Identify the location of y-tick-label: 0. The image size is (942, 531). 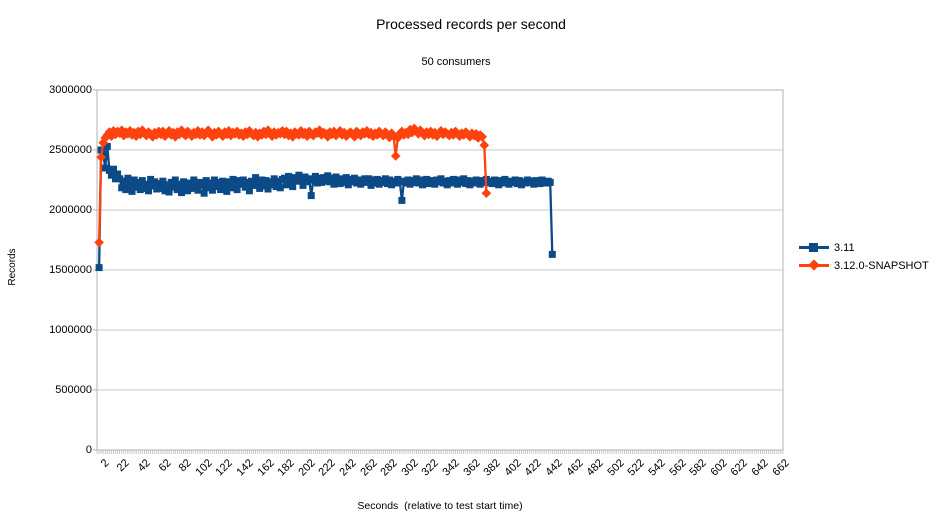
(88, 450).